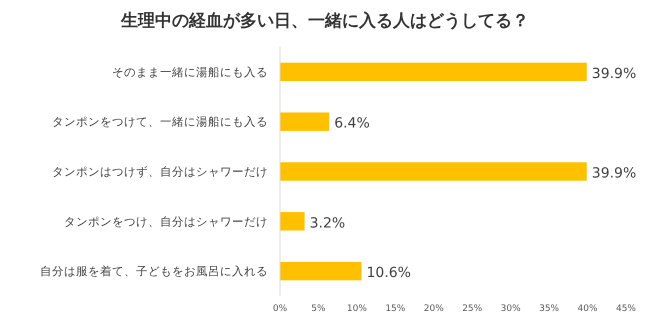 Image resolution: width=650 pixels, height=321 pixels. I want to click on y-tick-label: タンポンをつけ、自分はシャワーだけ, so click(166, 221).